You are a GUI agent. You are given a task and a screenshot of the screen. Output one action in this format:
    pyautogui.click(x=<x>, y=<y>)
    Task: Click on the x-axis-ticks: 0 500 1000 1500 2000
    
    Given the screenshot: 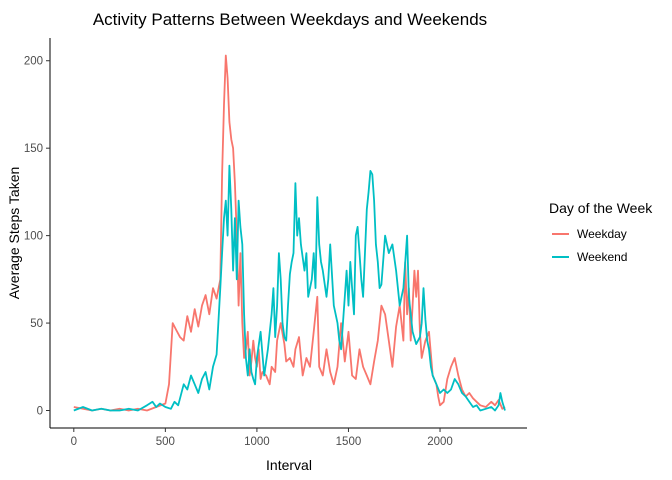 What is the action you would take?
    pyautogui.click(x=262, y=438)
    